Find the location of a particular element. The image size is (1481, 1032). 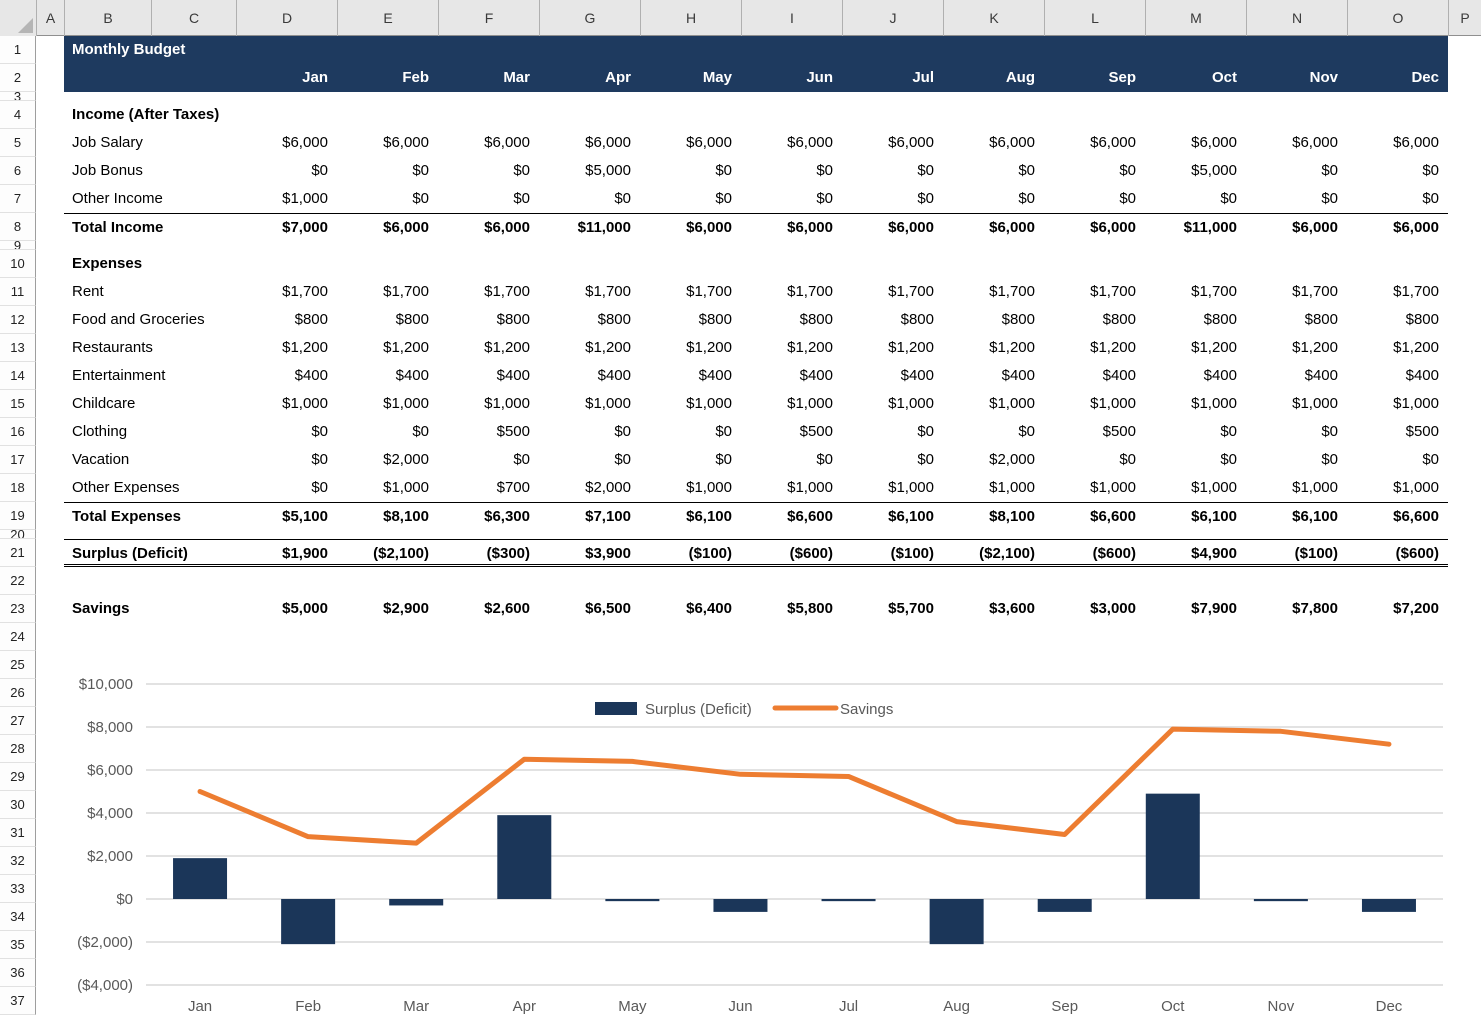

row-header-8: 8 is located at coordinates (18, 227).